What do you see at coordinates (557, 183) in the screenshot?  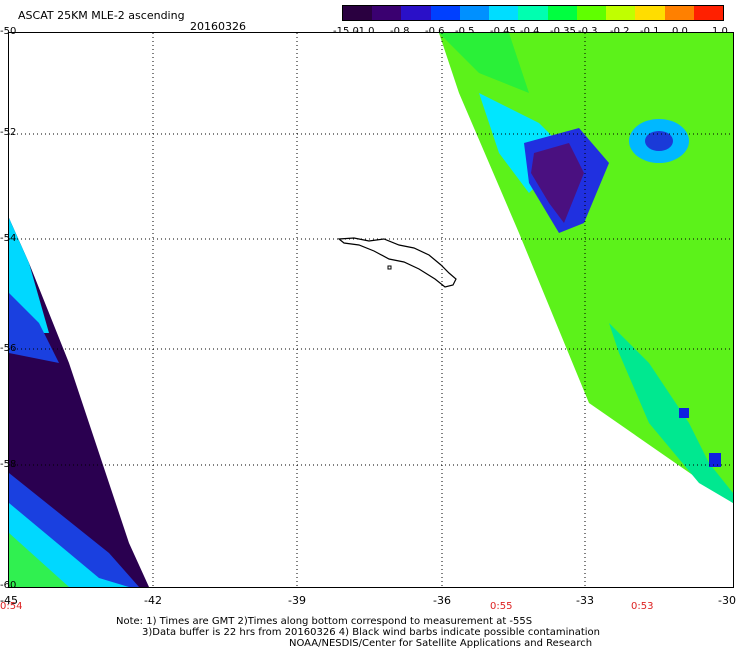 I see `swath-right-purple` at bounding box center [557, 183].